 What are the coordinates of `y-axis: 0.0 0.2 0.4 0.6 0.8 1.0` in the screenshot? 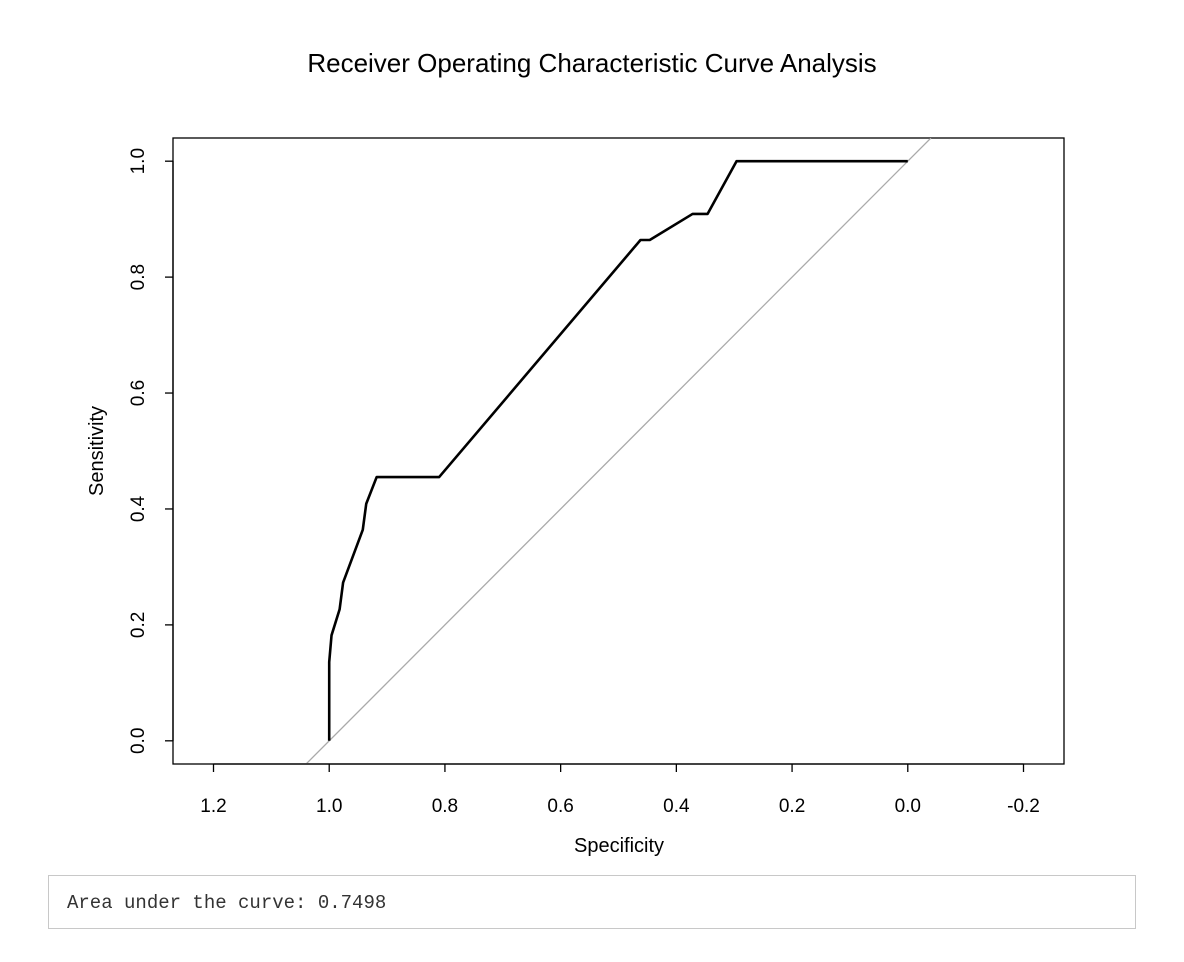 It's located at (151, 451).